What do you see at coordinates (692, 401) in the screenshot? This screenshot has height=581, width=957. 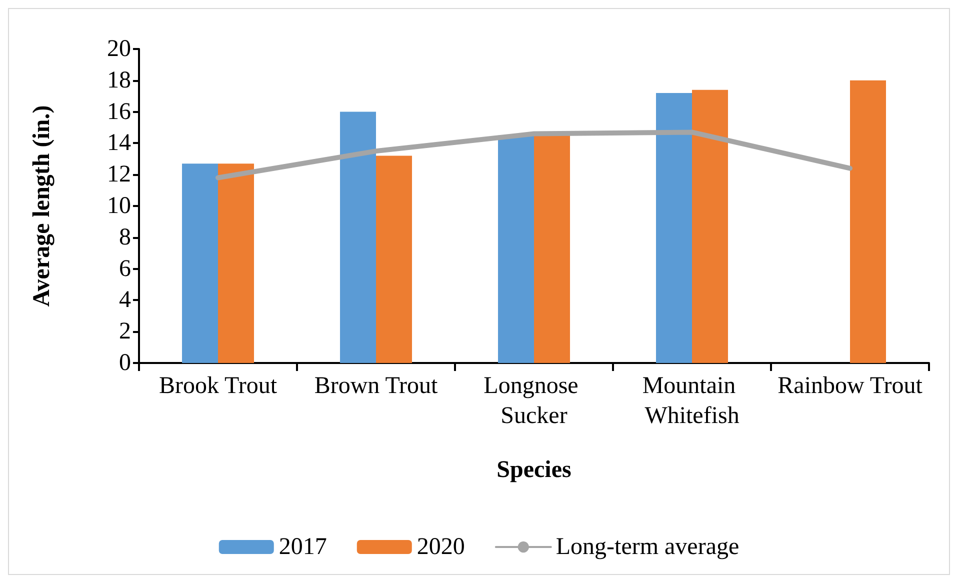 I see `x-tick-label: Mountain Whitefish` at bounding box center [692, 401].